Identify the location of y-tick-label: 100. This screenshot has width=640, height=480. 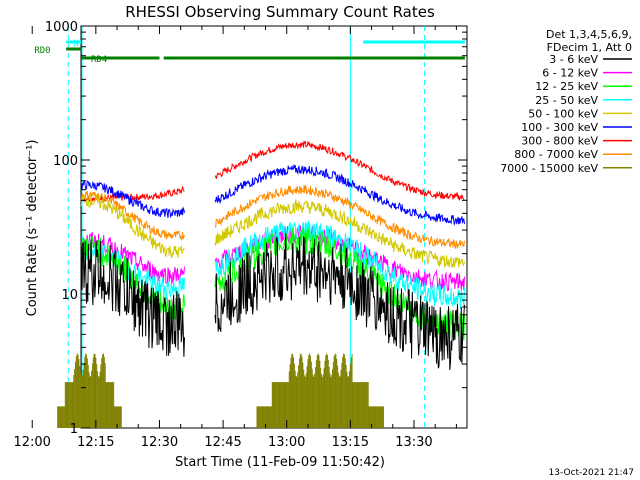
(65, 161).